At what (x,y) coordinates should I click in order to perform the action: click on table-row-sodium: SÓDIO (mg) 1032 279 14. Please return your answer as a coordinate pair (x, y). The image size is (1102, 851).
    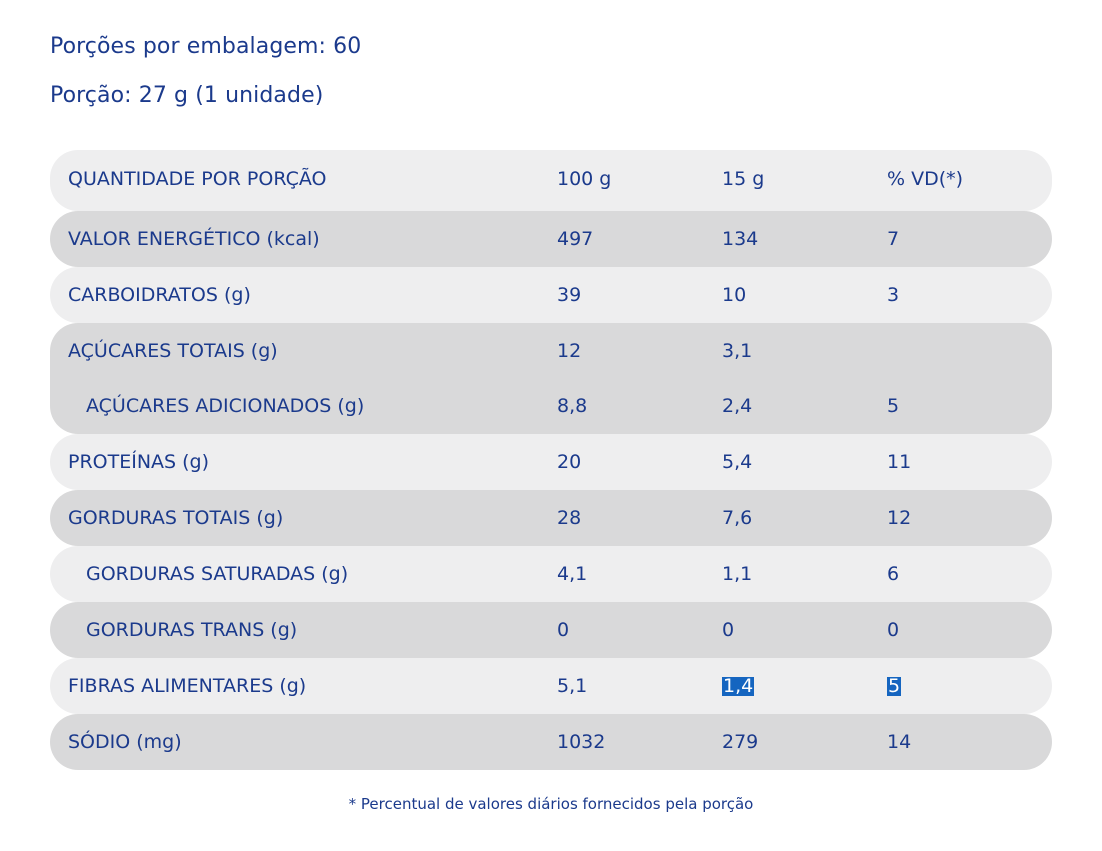
    Looking at the image, I should click on (551, 742).